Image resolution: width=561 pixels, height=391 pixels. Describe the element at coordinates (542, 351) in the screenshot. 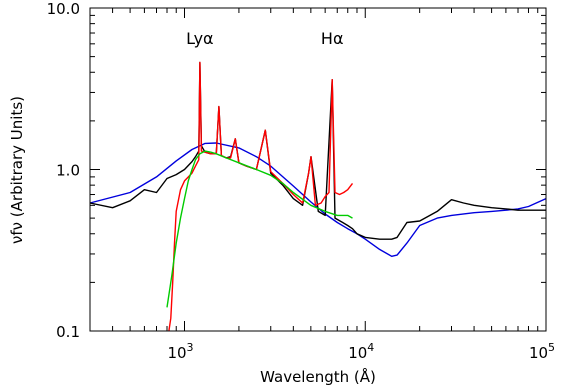

I see `x-tick-label: 10⁵` at that location.